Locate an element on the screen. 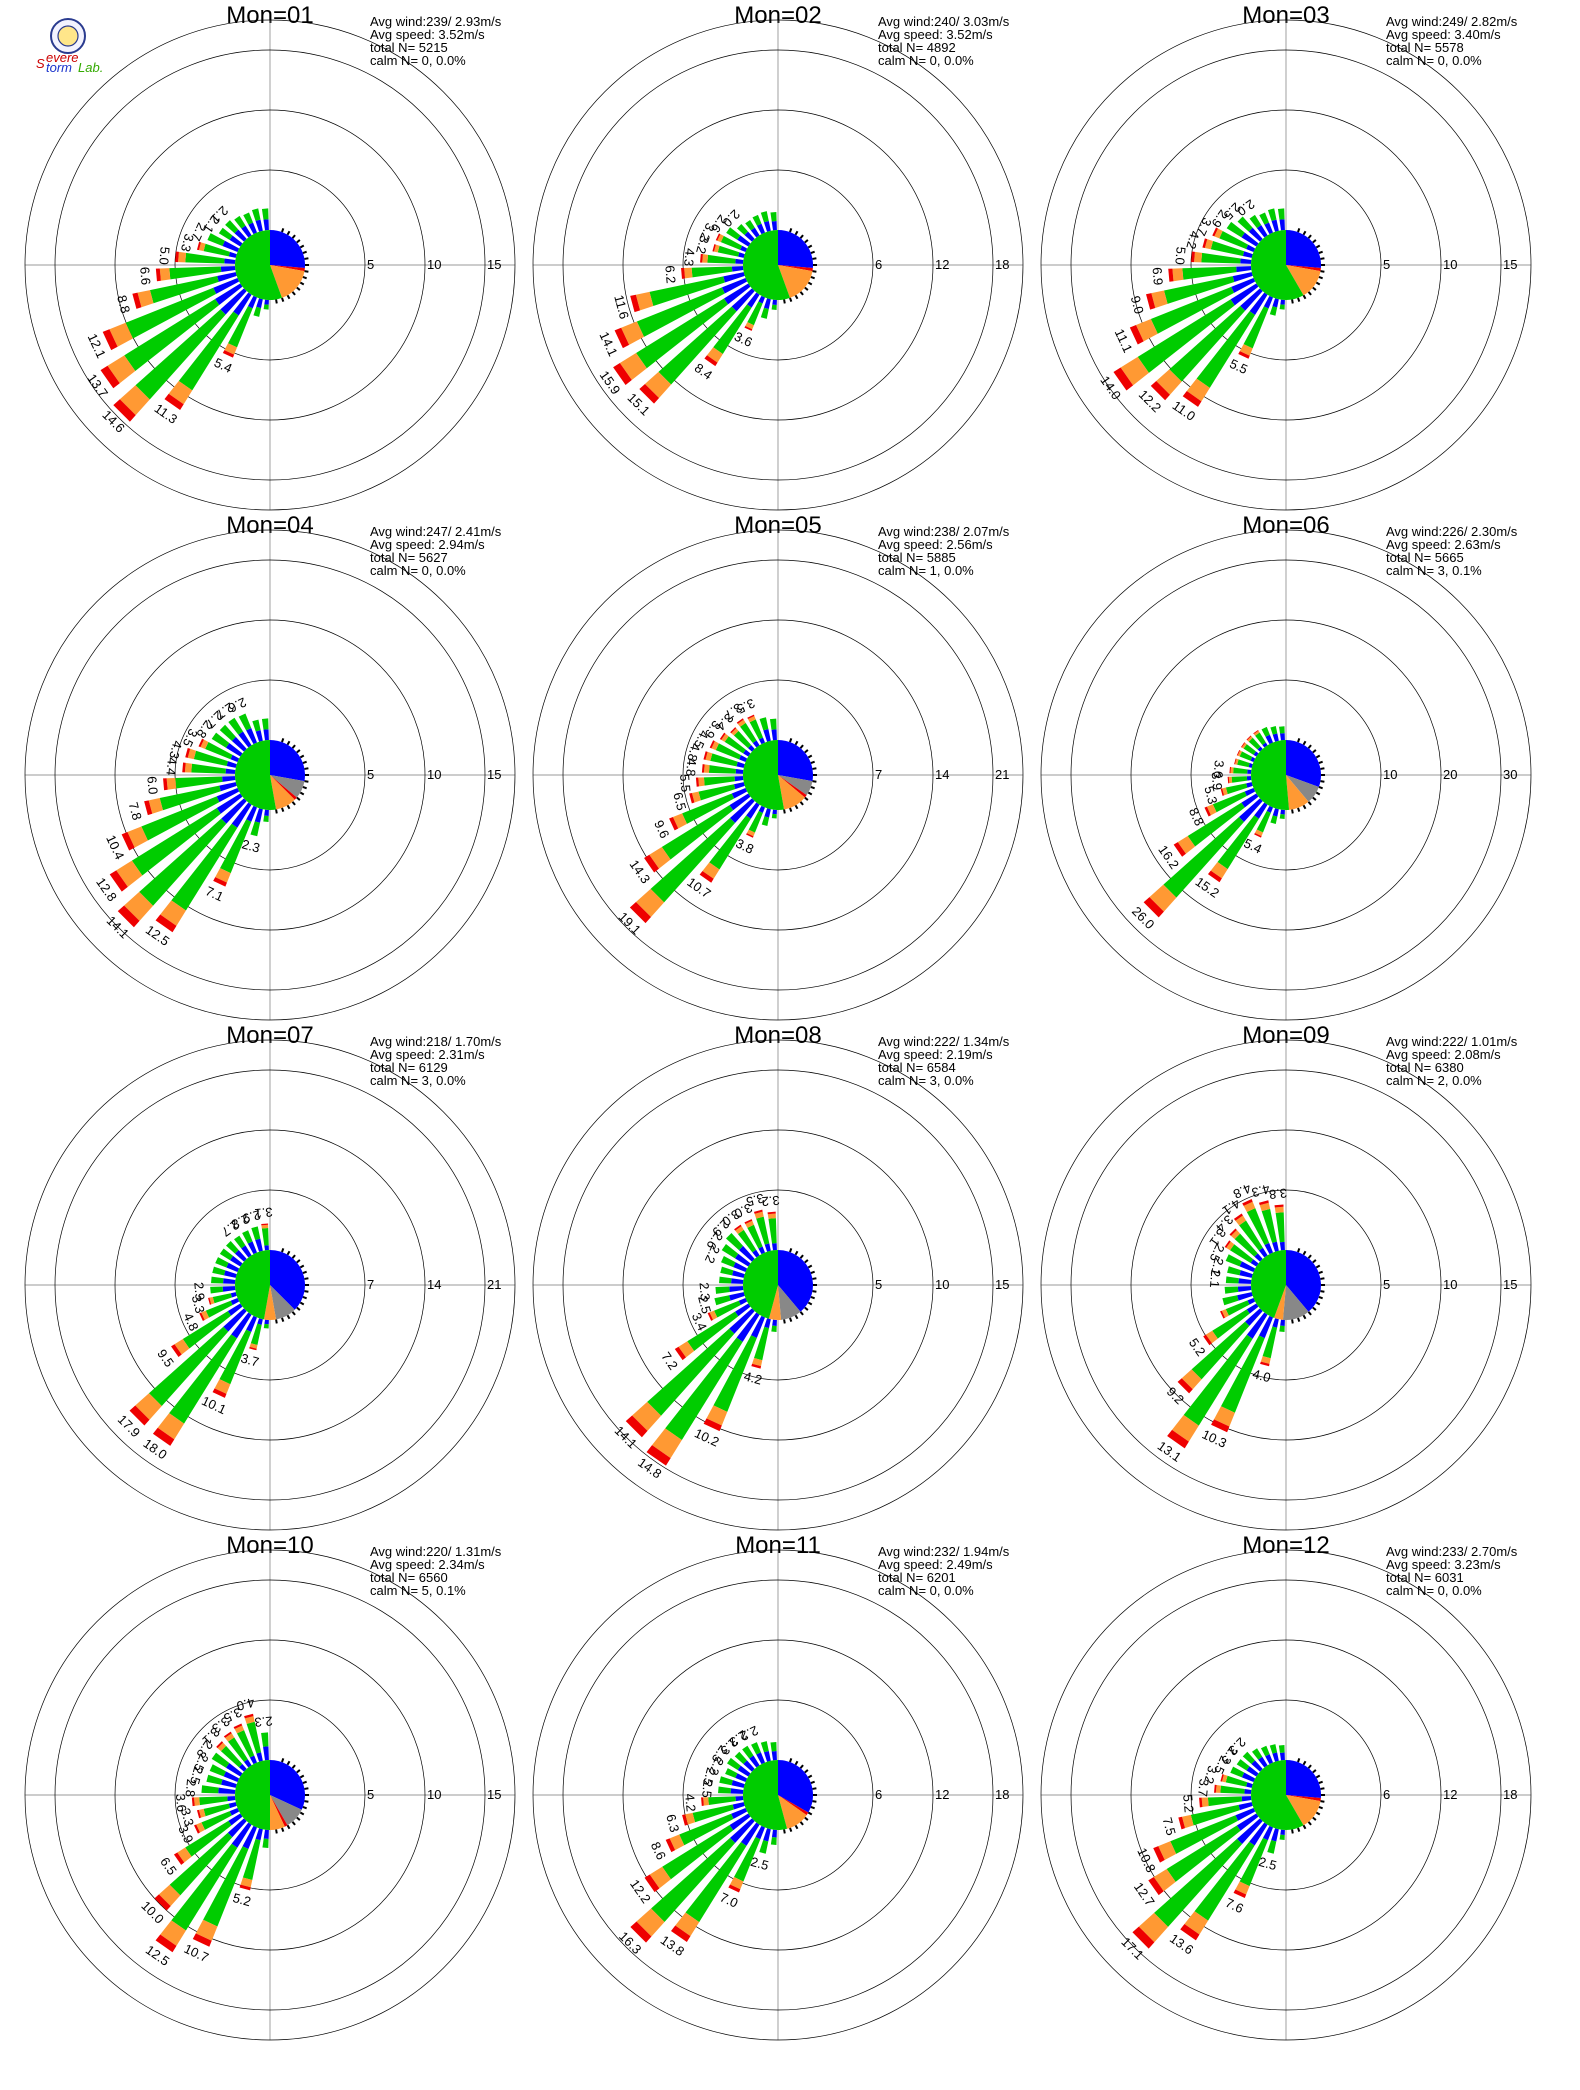 The width and height of the screenshot is (1580, 2090). panel-stat-line: calm N= 0, 0.0% is located at coordinates (926, 60).